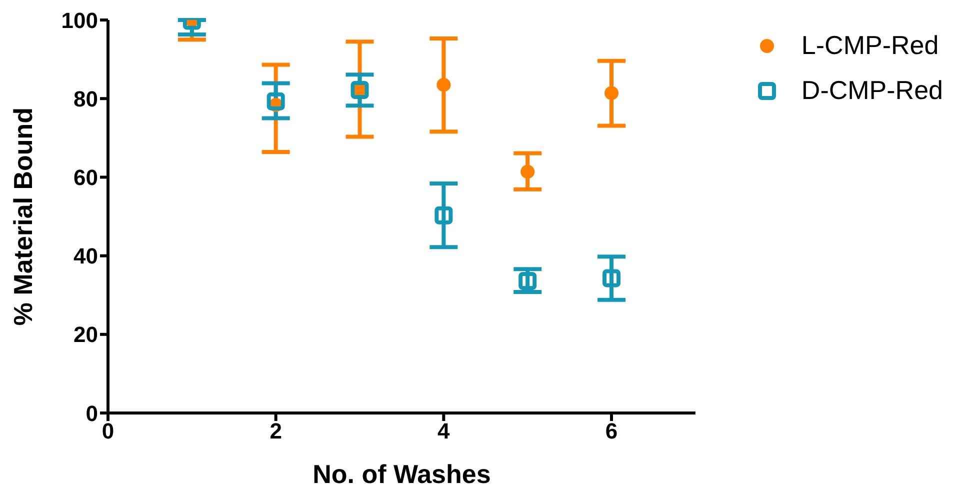 The height and width of the screenshot is (497, 963). Describe the element at coordinates (872, 90) in the screenshot. I see `legend-label: D-CMP-Red` at that location.